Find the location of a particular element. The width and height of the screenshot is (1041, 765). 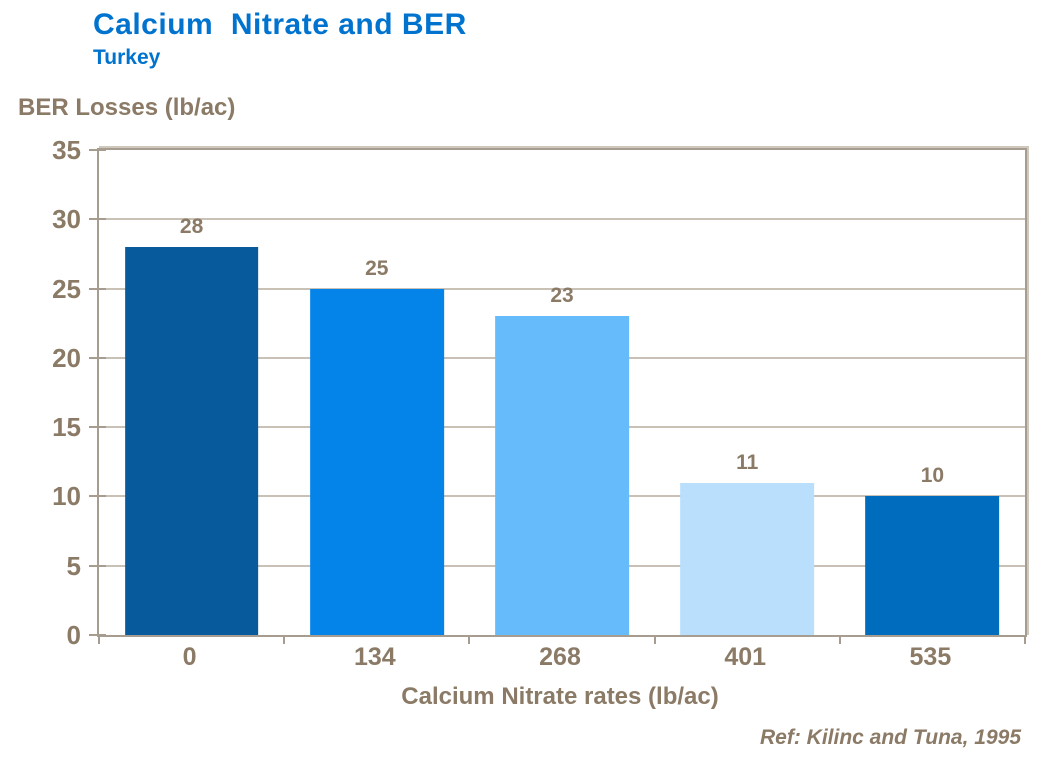

y-axis-tick-label: 10 is located at coordinates (66, 496).